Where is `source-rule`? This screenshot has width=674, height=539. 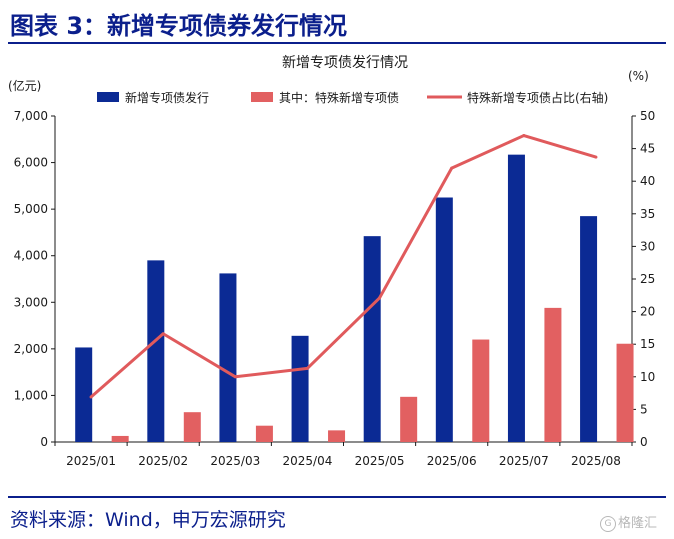 source-rule is located at coordinates (337, 497).